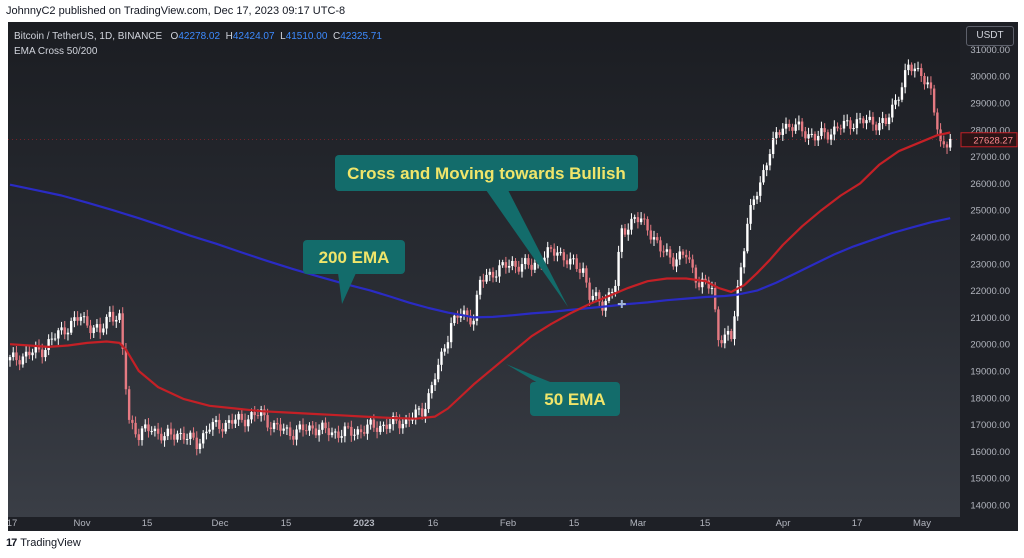 Image resolution: width=1024 pixels, height=558 pixels. I want to click on brand-name: TradingView, so click(50, 543).